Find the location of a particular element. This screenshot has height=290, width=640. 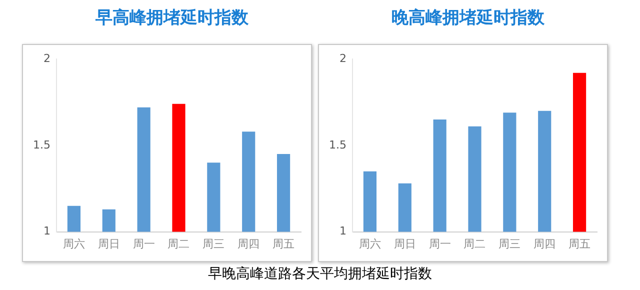

chart-title: 早高峰拥堵延时指数 is located at coordinates (172, 18).